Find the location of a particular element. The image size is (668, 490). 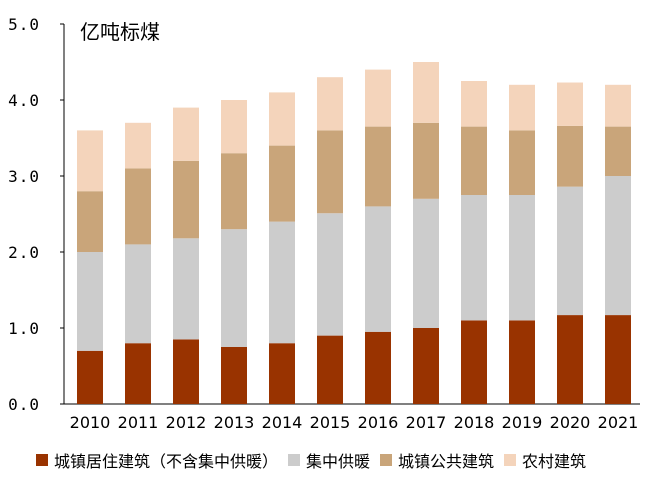

y-tick-label: 3.0 is located at coordinates (24, 176).